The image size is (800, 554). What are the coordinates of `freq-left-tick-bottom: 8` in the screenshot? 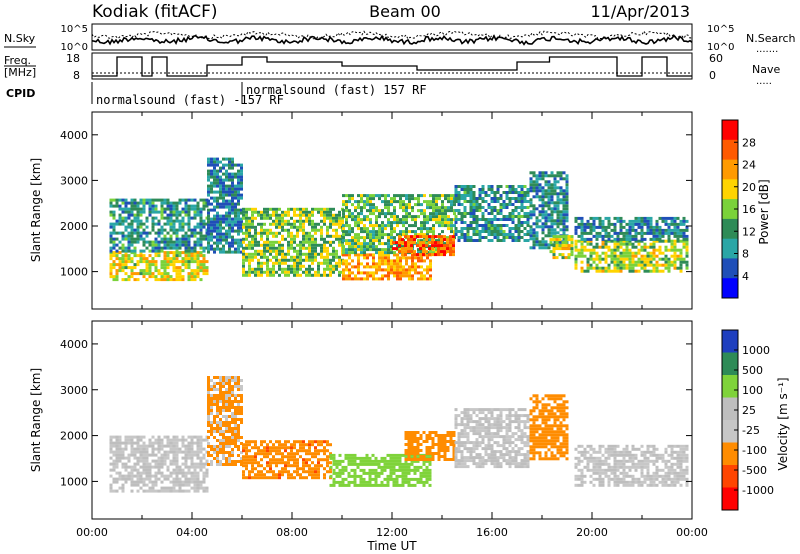 It's located at (76, 75).